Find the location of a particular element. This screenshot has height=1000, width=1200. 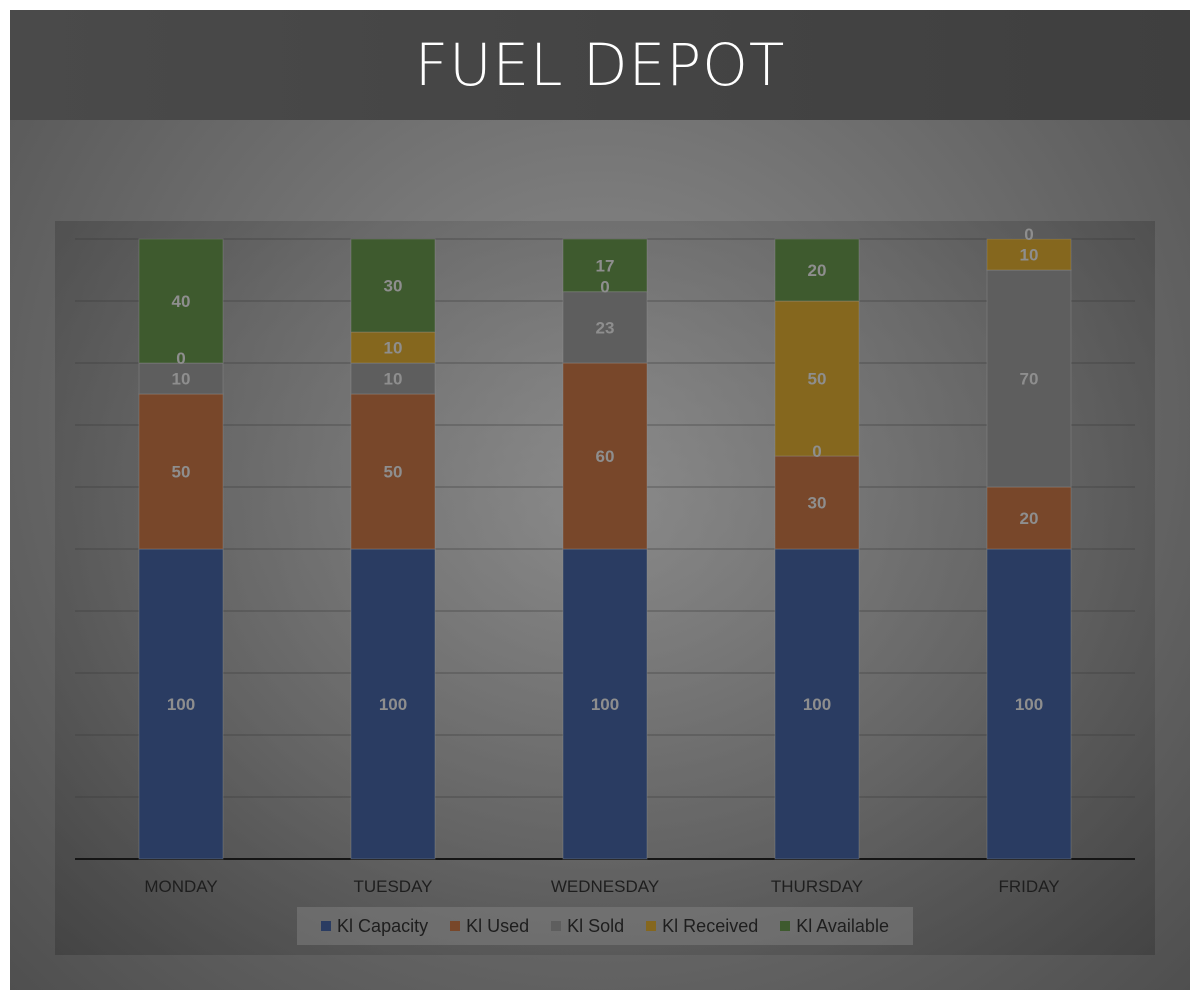

legend-swatch-kl-available is located at coordinates (785, 926).